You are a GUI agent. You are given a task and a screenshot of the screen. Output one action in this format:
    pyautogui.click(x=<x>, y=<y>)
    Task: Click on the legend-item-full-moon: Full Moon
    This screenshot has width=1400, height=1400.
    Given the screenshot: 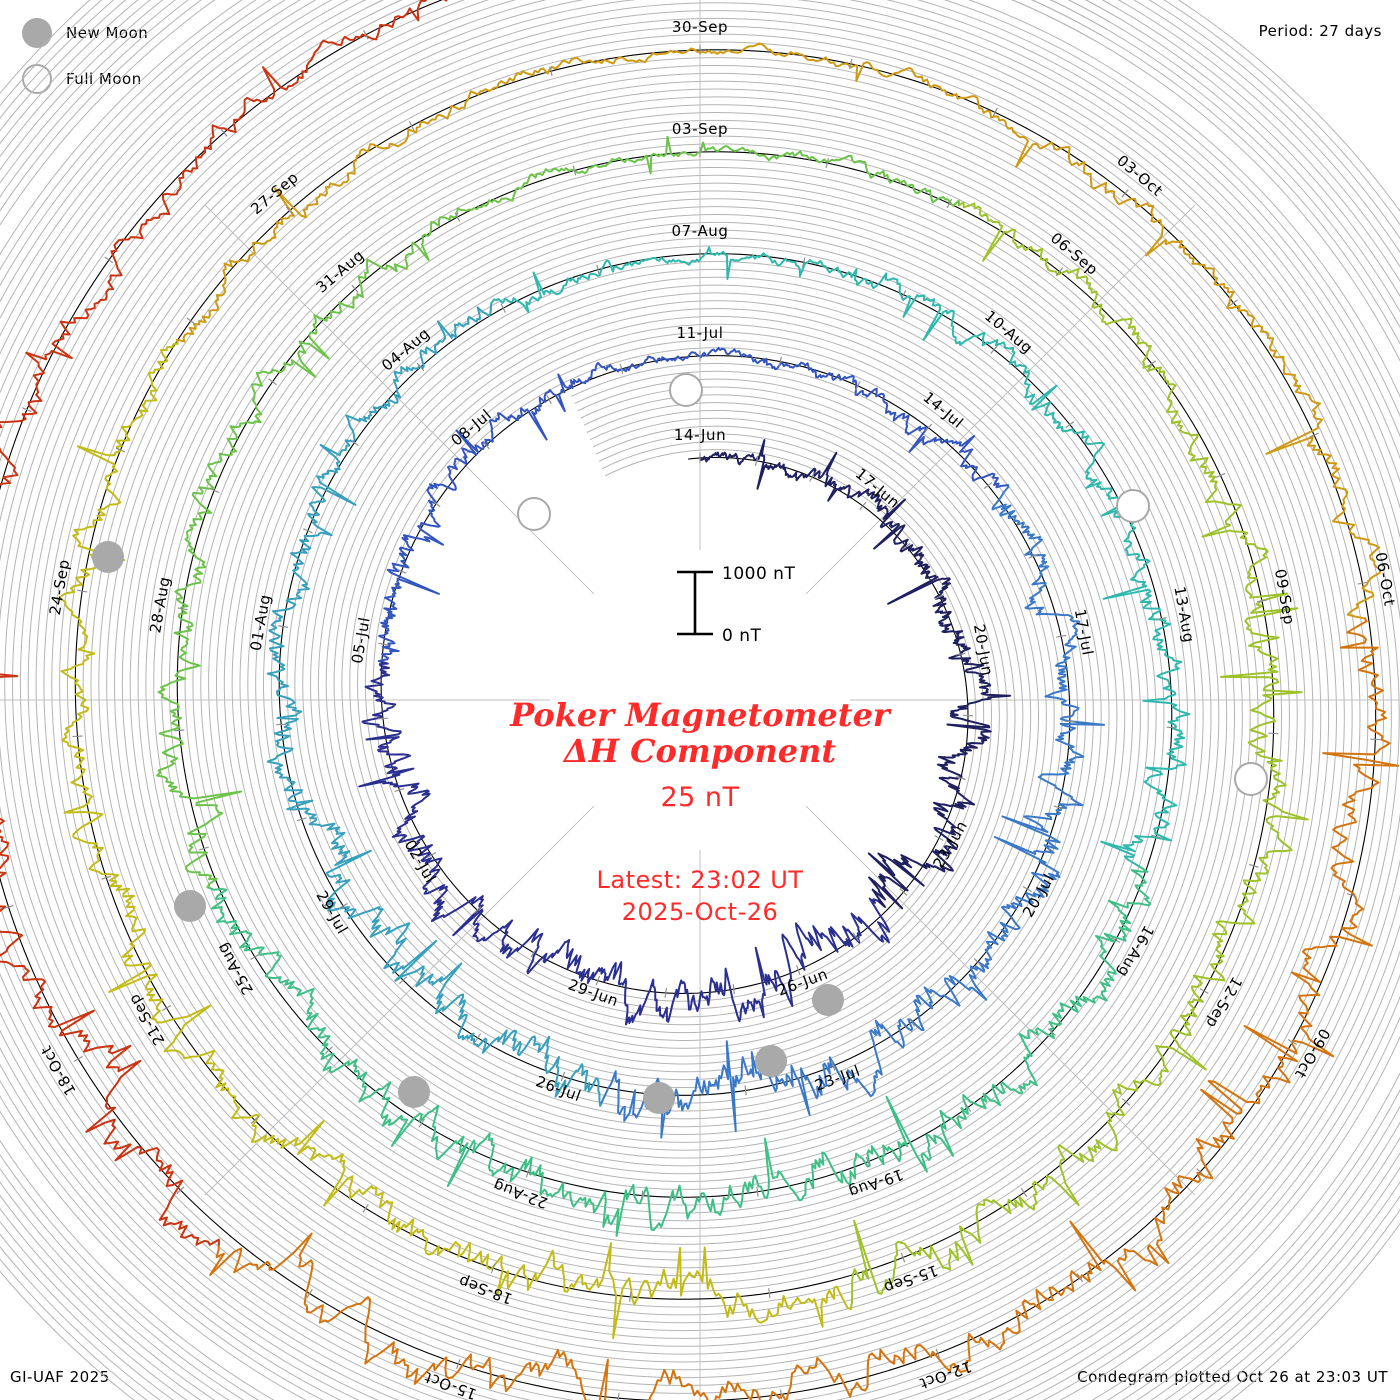 What is the action you would take?
    pyautogui.click(x=85, y=79)
    